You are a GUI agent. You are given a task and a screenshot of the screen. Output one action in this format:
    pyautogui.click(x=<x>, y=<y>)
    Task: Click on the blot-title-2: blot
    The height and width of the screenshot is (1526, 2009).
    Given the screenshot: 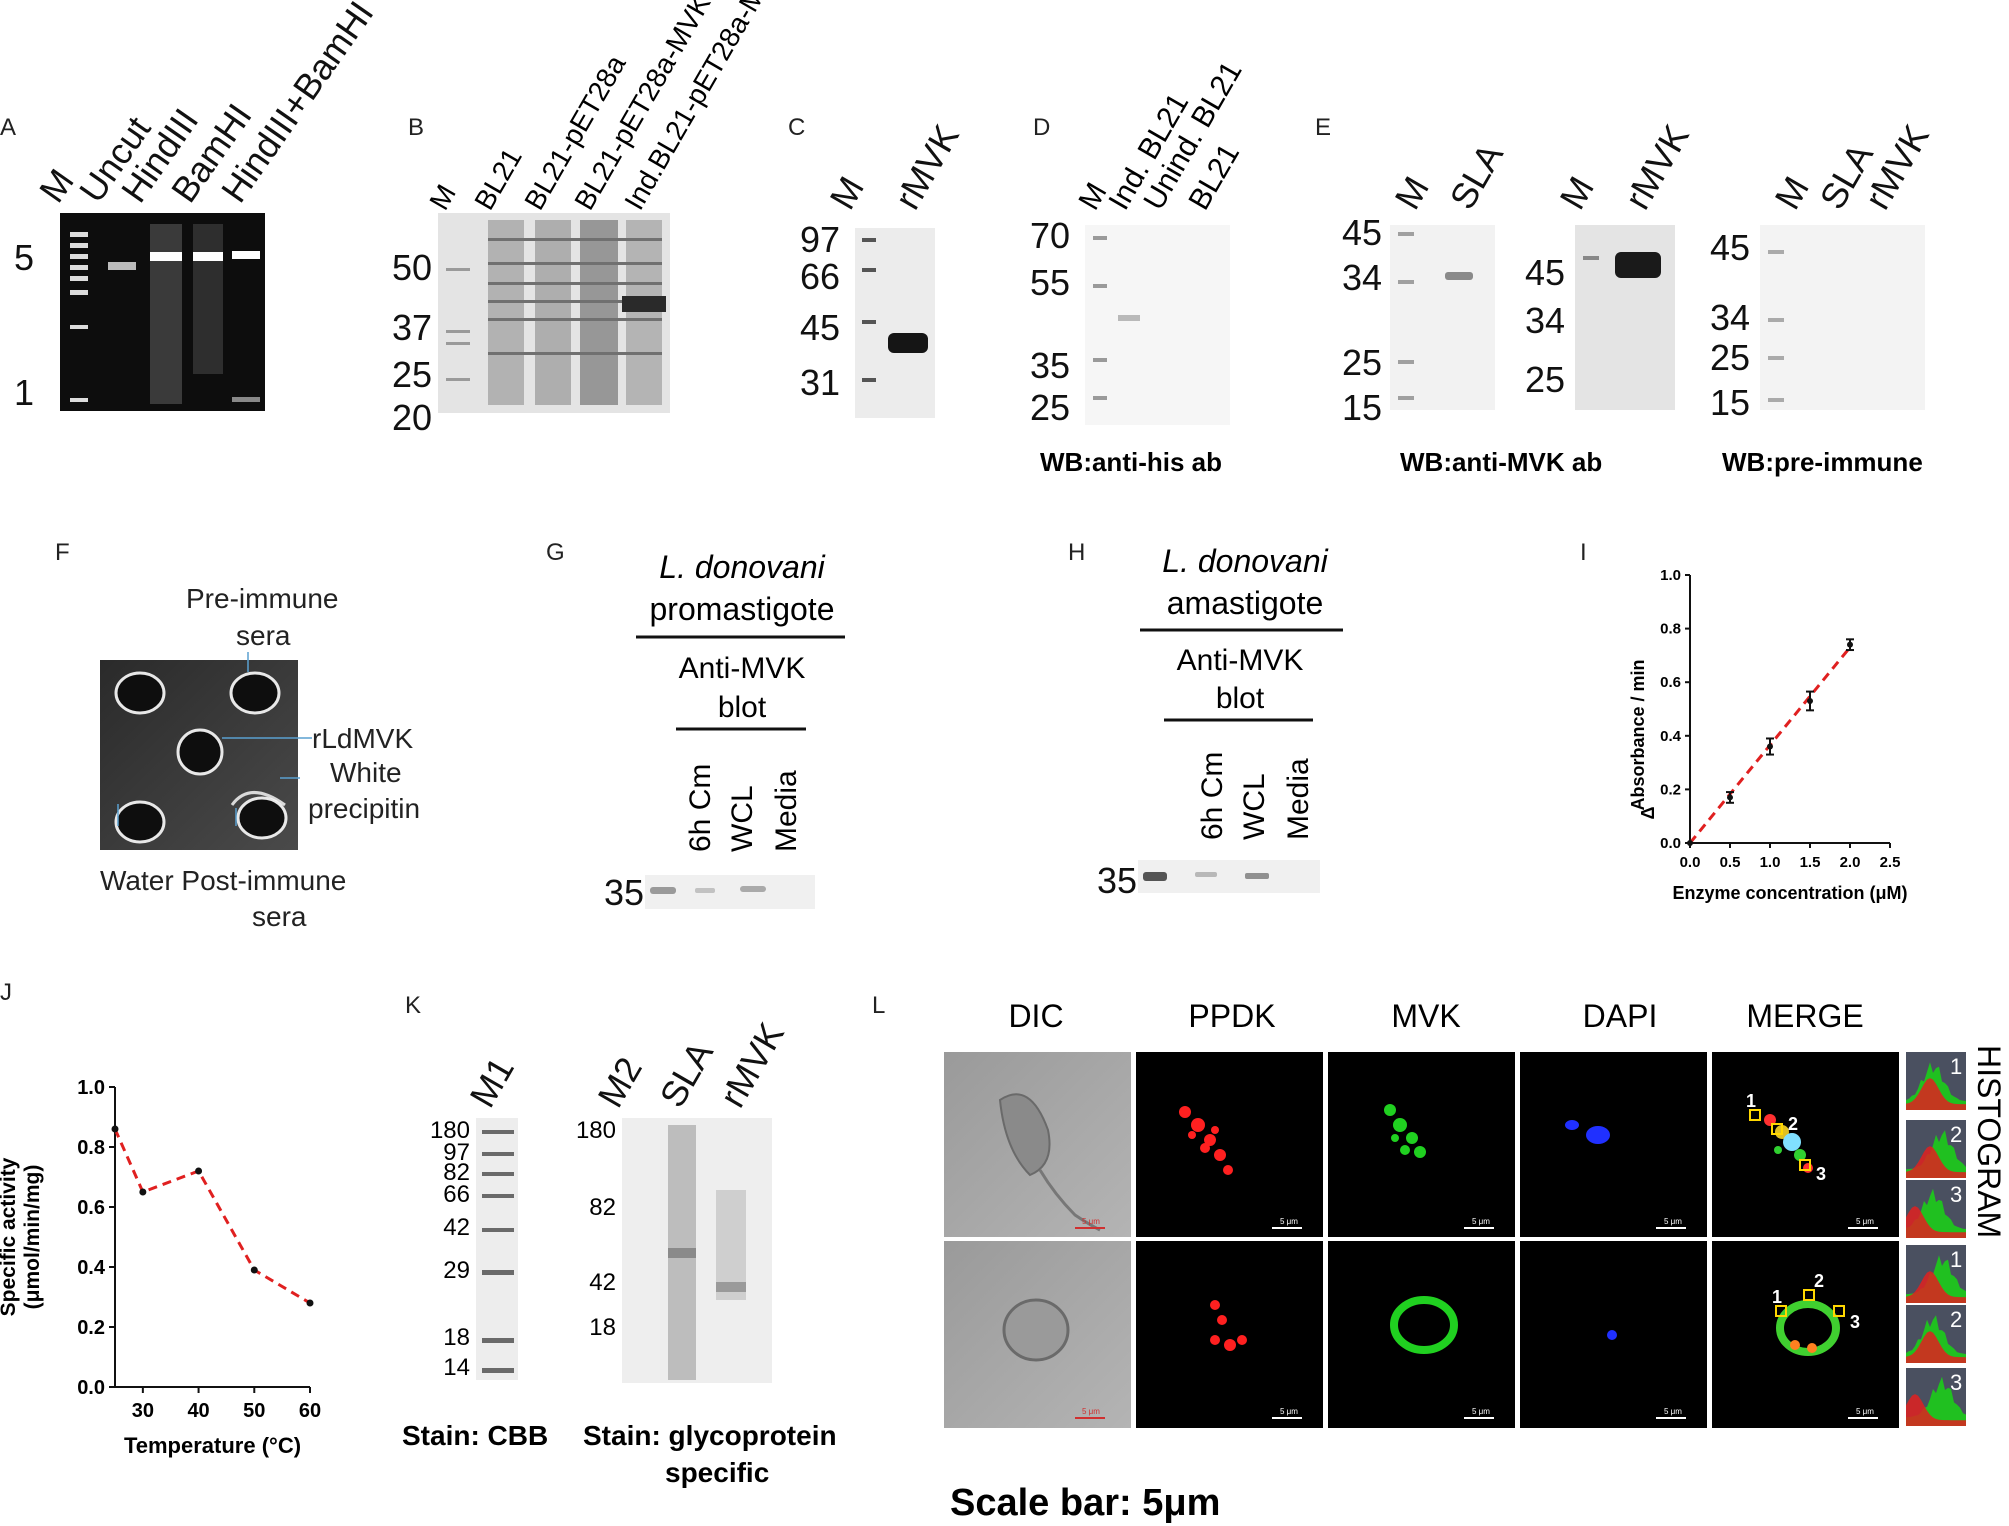 What is the action you would take?
    pyautogui.click(x=1240, y=698)
    